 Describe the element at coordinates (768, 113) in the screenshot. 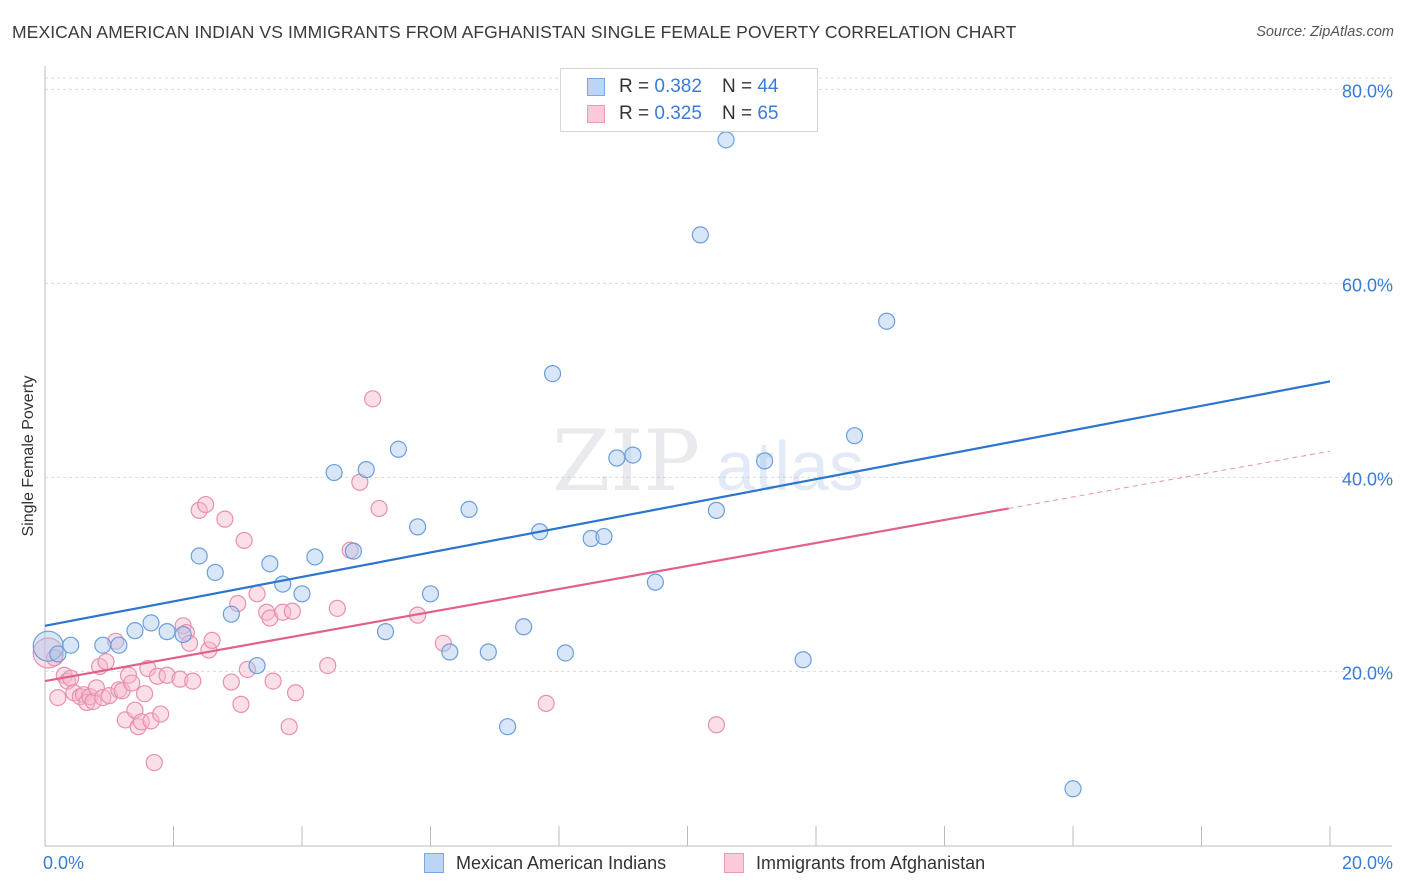

I see `n-value: 65` at that location.